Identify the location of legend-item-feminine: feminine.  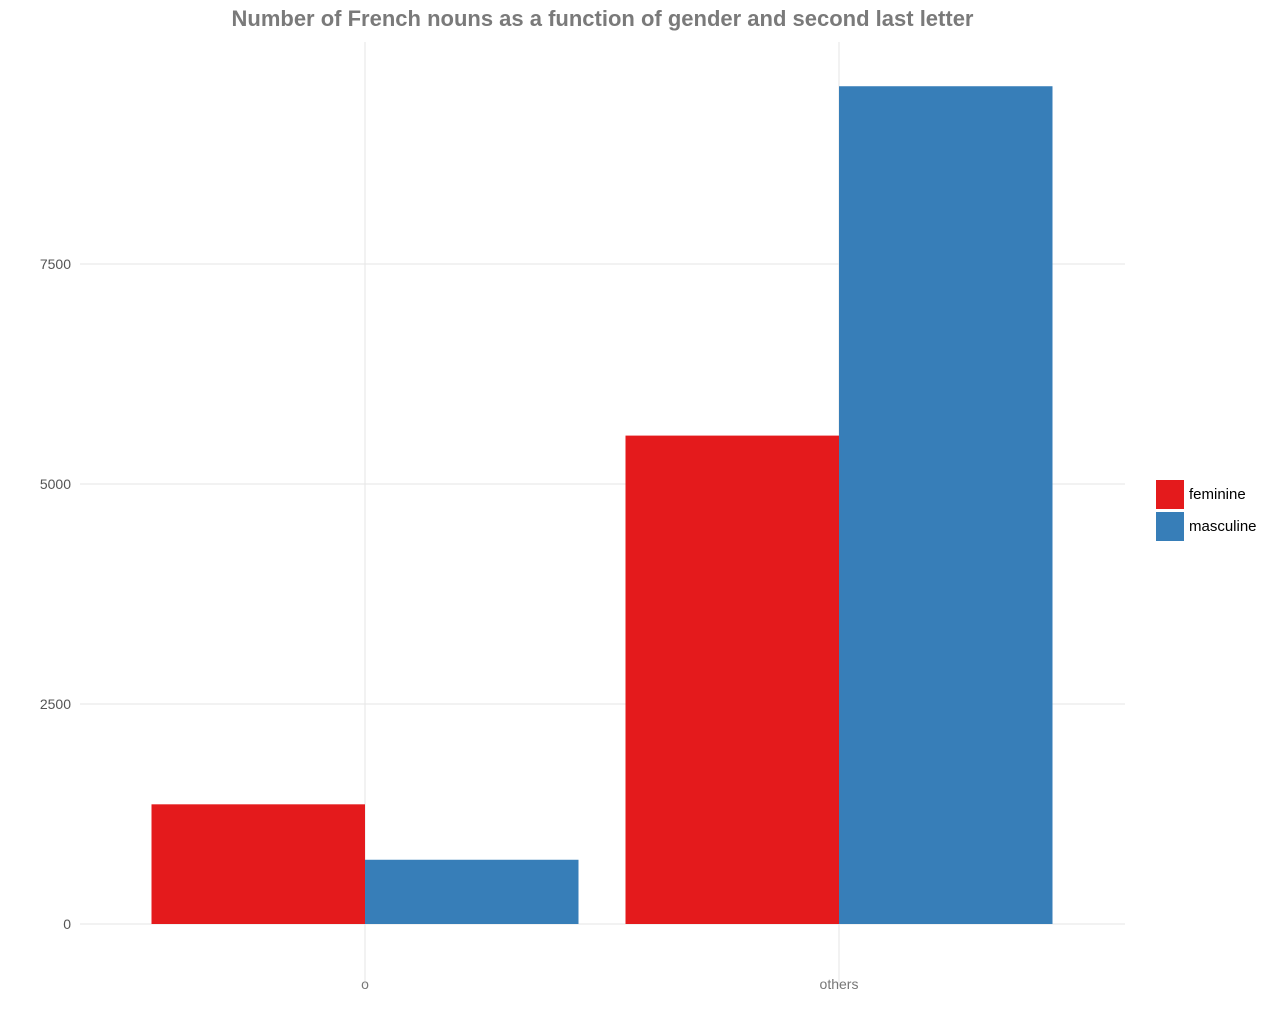
(1206, 494).